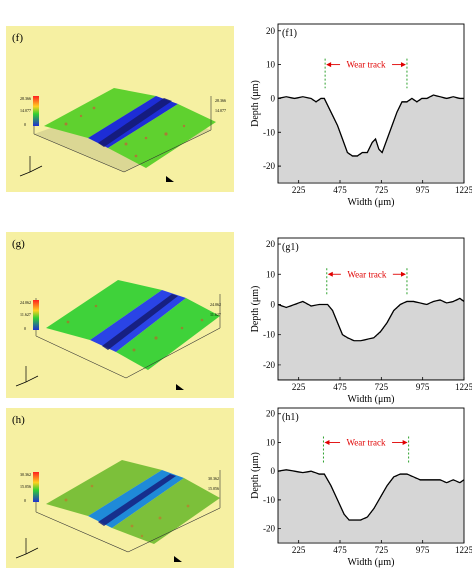 The image size is (474, 569). I want to click on scale-max: 28.366, so click(25, 98).